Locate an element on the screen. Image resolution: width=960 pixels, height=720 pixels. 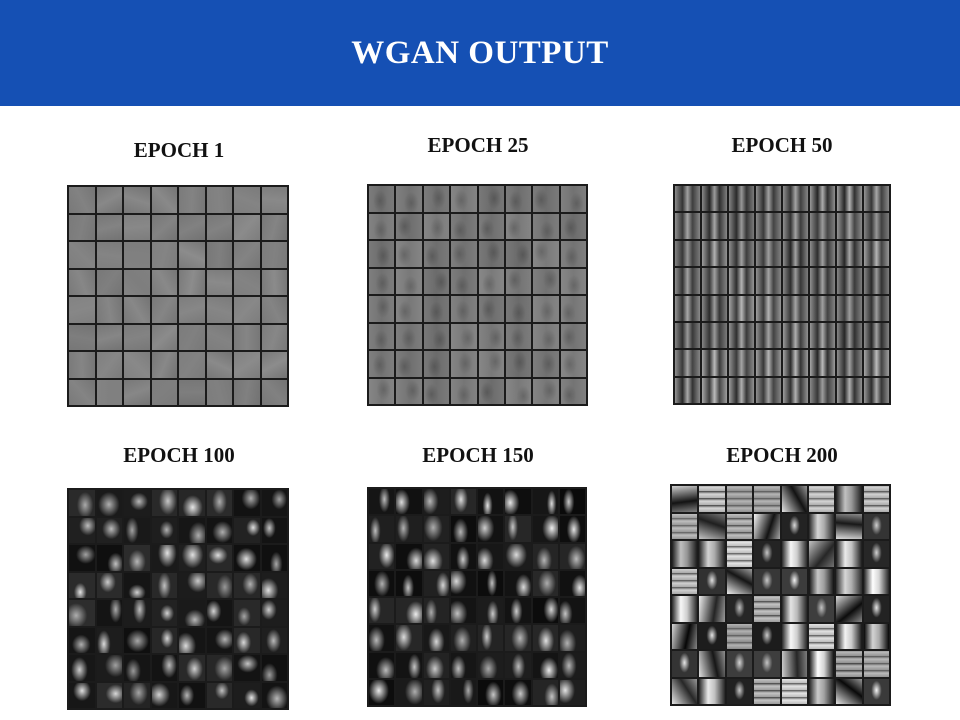
panel-label-epoch-200: EPOCH 200 is located at coordinates (782, 455).